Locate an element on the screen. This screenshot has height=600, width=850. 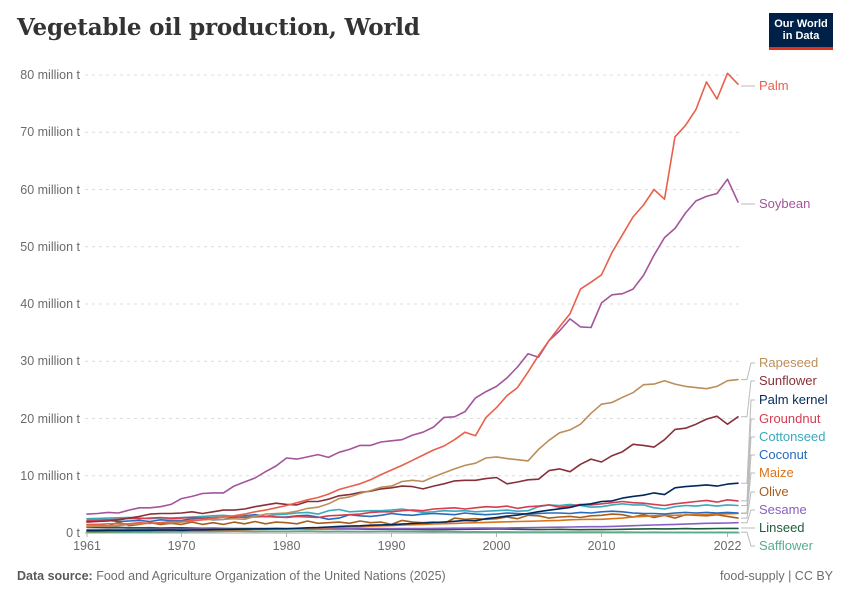
legend-item-linseed: Linseed is located at coordinates (782, 527).